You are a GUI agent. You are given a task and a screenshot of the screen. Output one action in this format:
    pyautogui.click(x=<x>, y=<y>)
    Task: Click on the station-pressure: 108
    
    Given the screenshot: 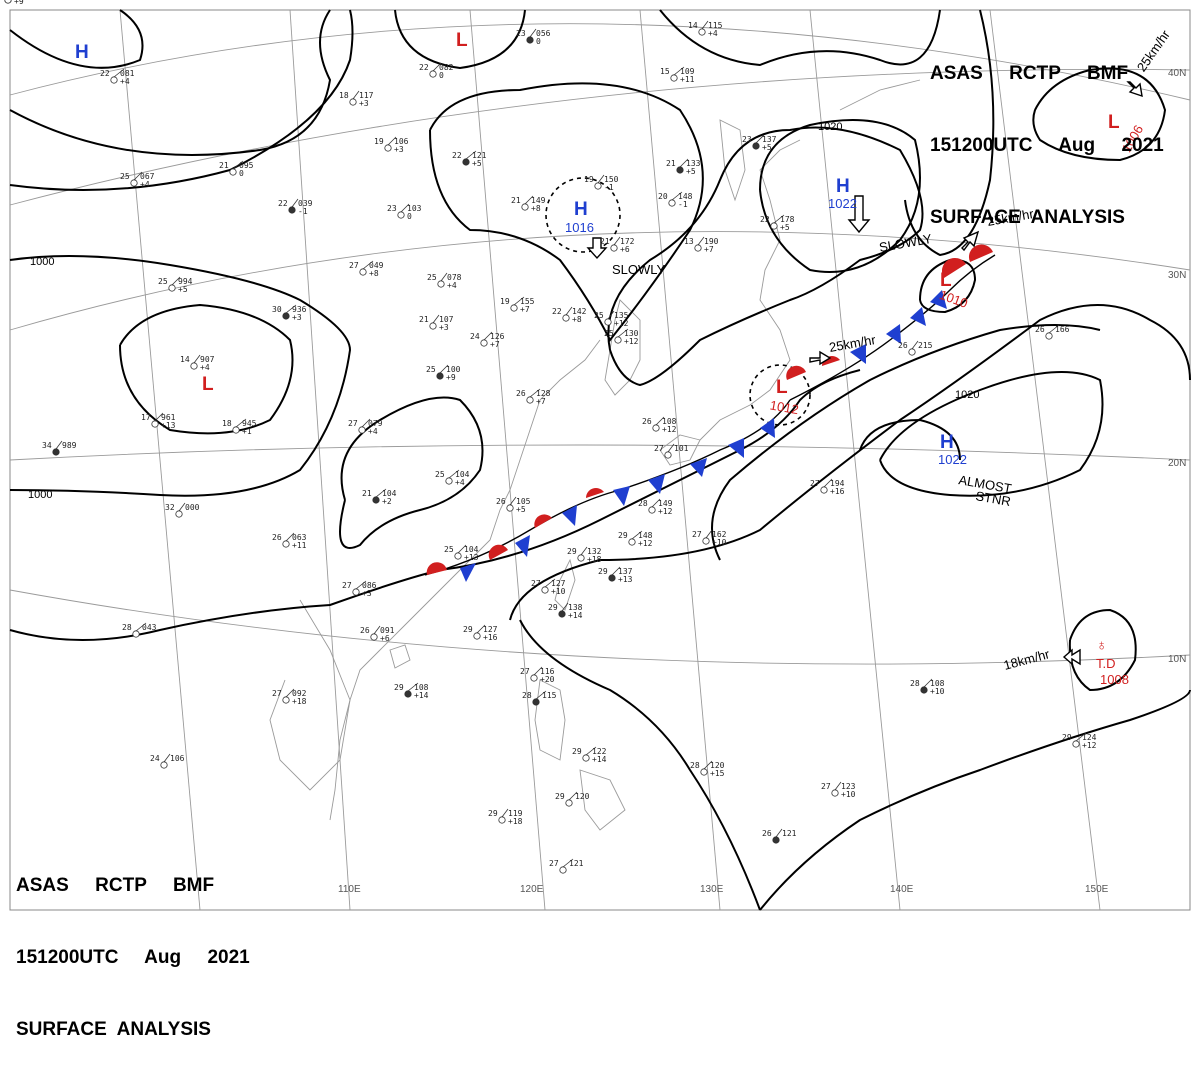 What is the action you would take?
    pyautogui.click(x=937, y=683)
    